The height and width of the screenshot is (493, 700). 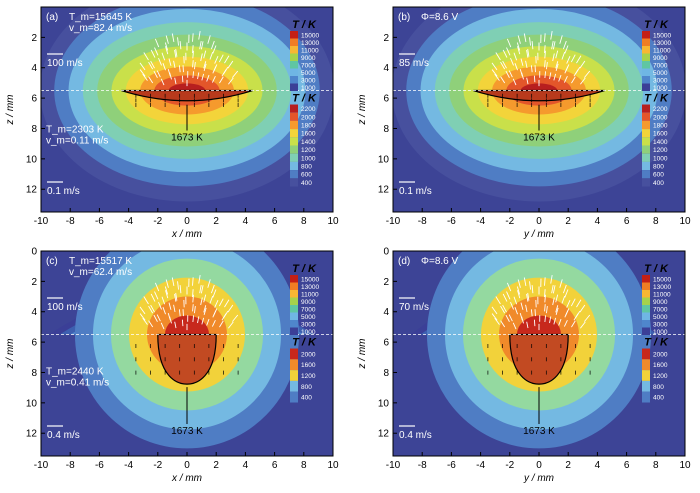 What do you see at coordinates (414, 63) in the screenshot?
I see `ref-arrow-upper-label: 85 m/s` at bounding box center [414, 63].